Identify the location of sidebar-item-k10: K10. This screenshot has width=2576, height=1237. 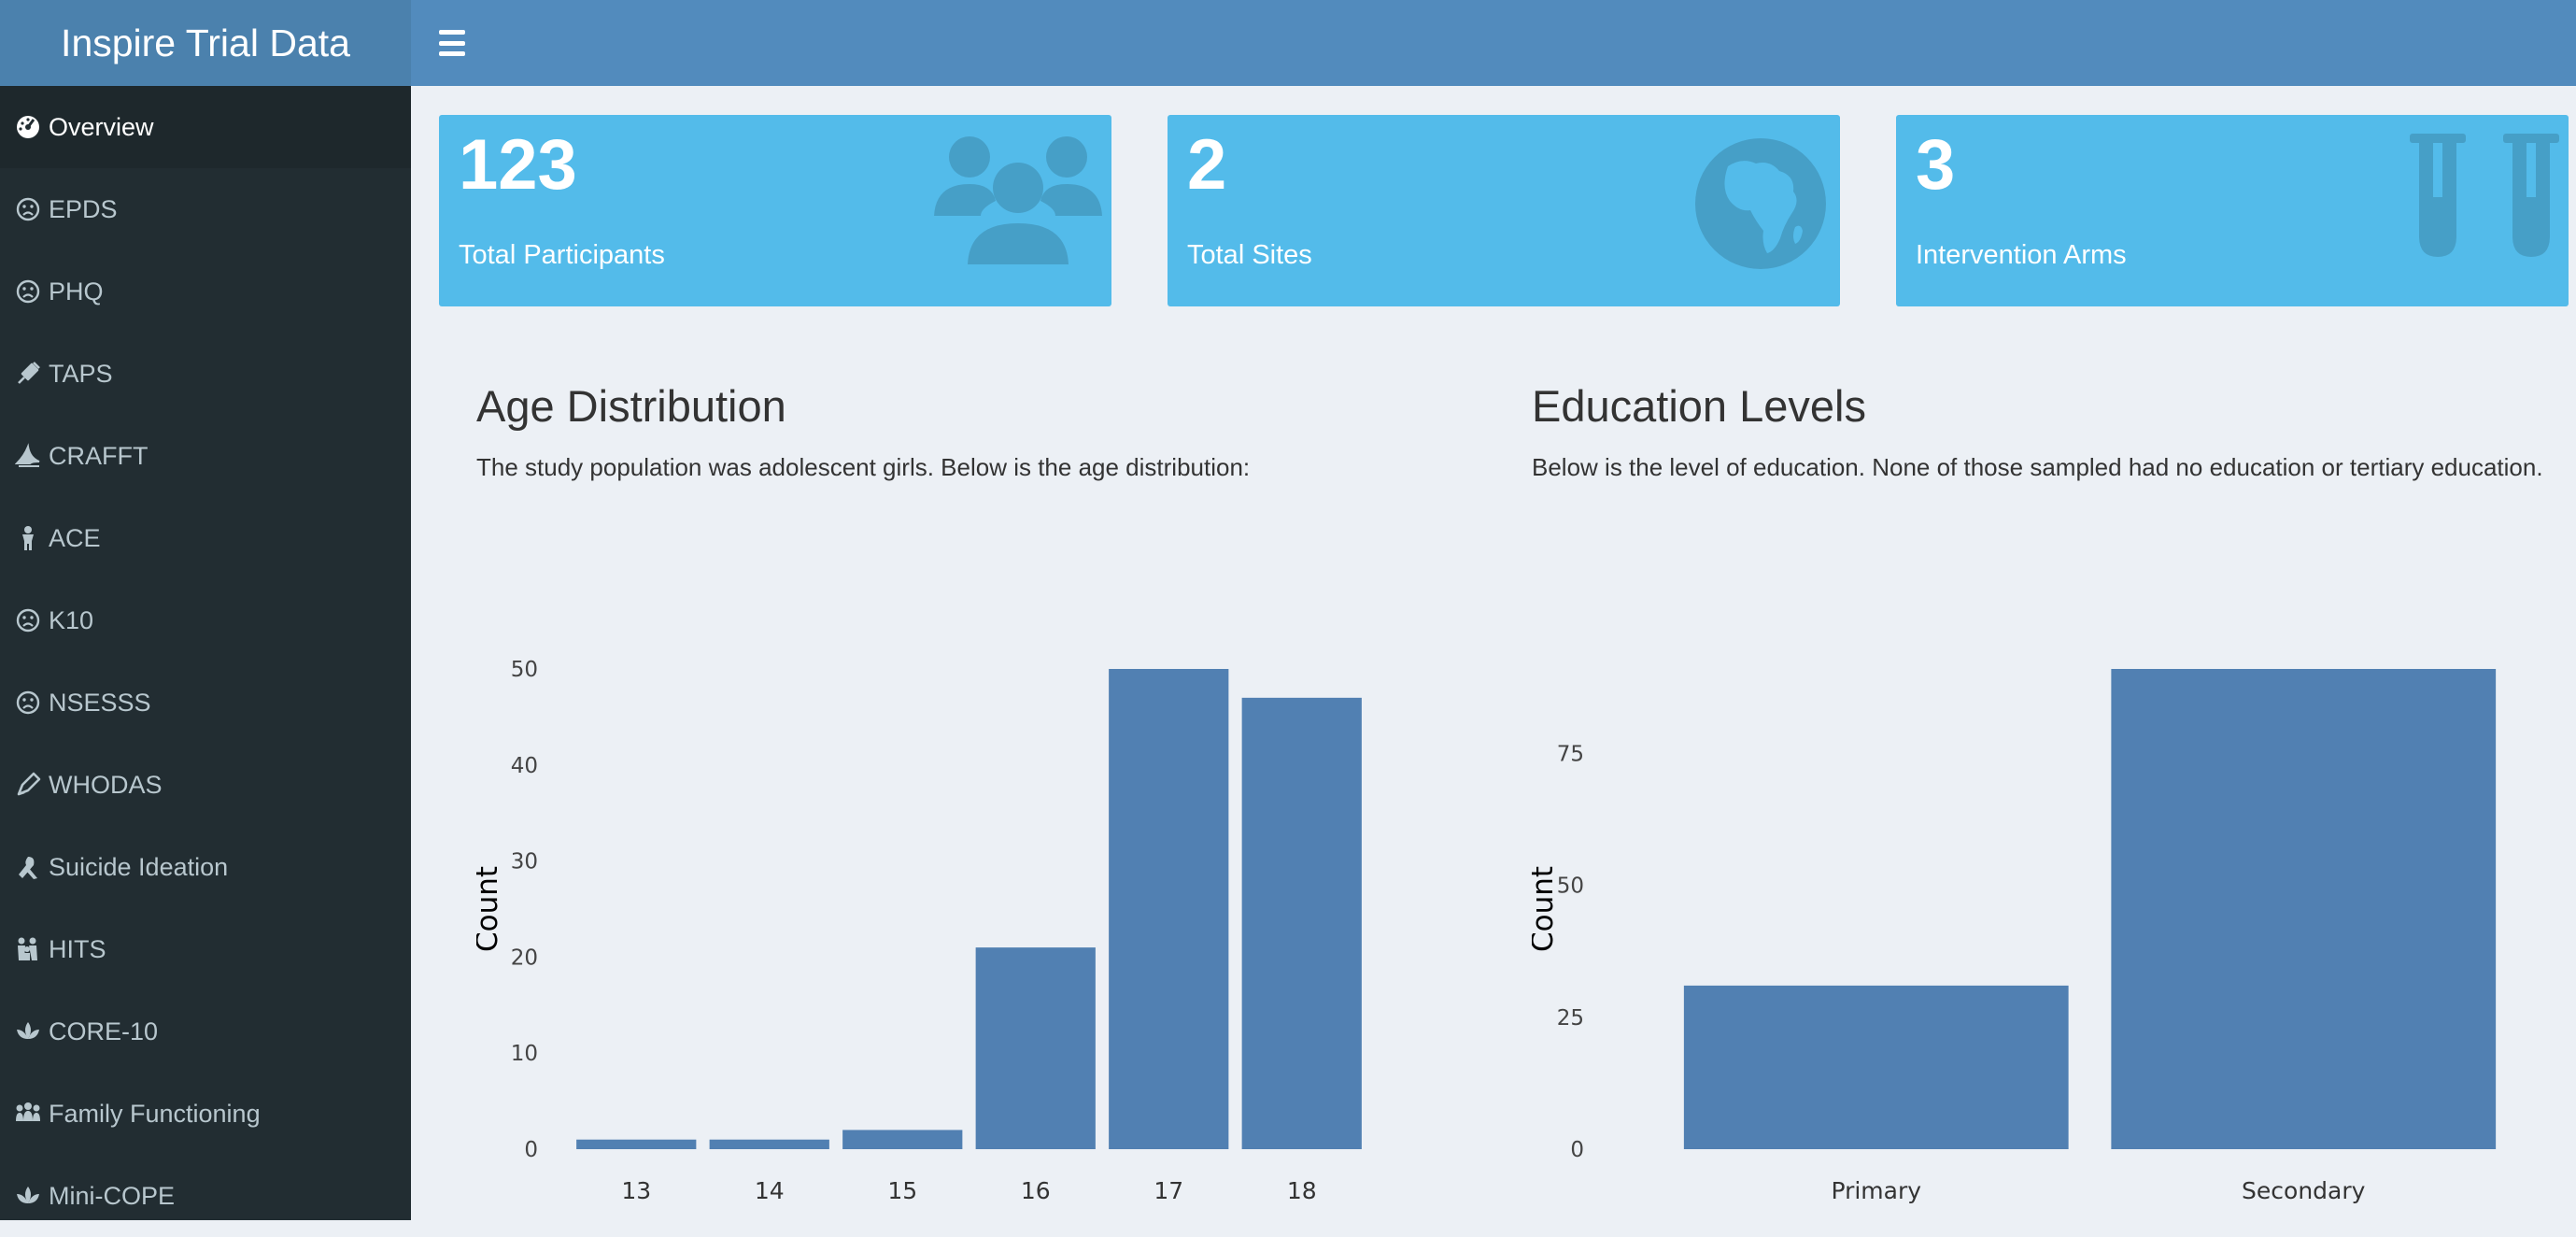
(205, 620).